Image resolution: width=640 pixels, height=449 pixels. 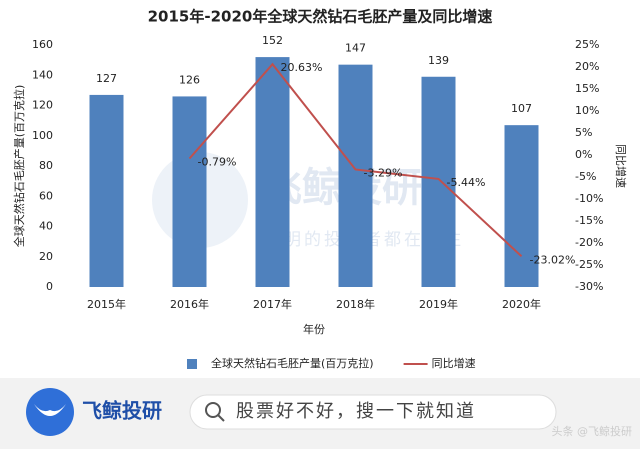 What do you see at coordinates (587, 66) in the screenshot?
I see `y2-tick-label: 20%` at bounding box center [587, 66].